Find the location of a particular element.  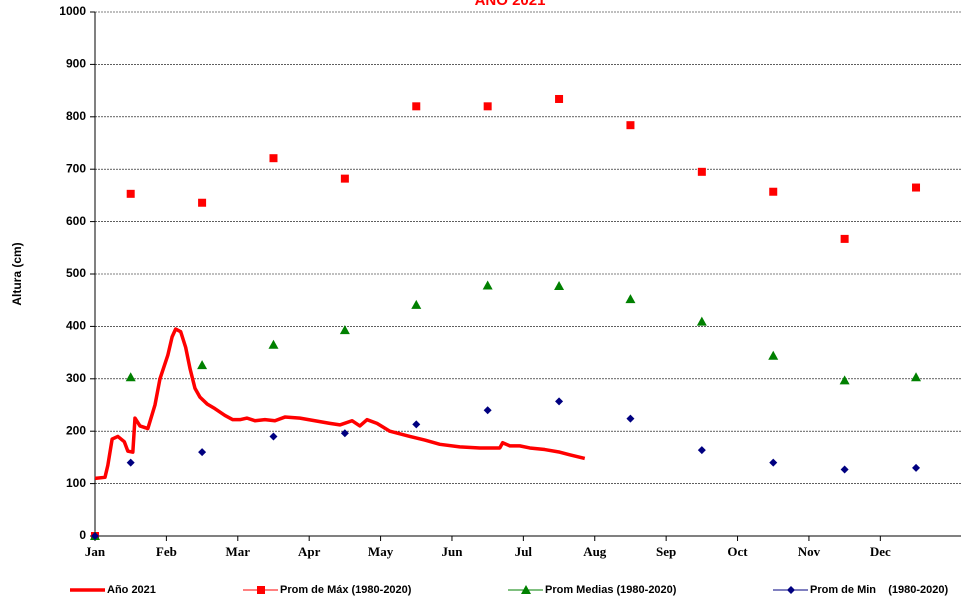

y-axis-label: Altura (cm) is located at coordinates (17, 273).